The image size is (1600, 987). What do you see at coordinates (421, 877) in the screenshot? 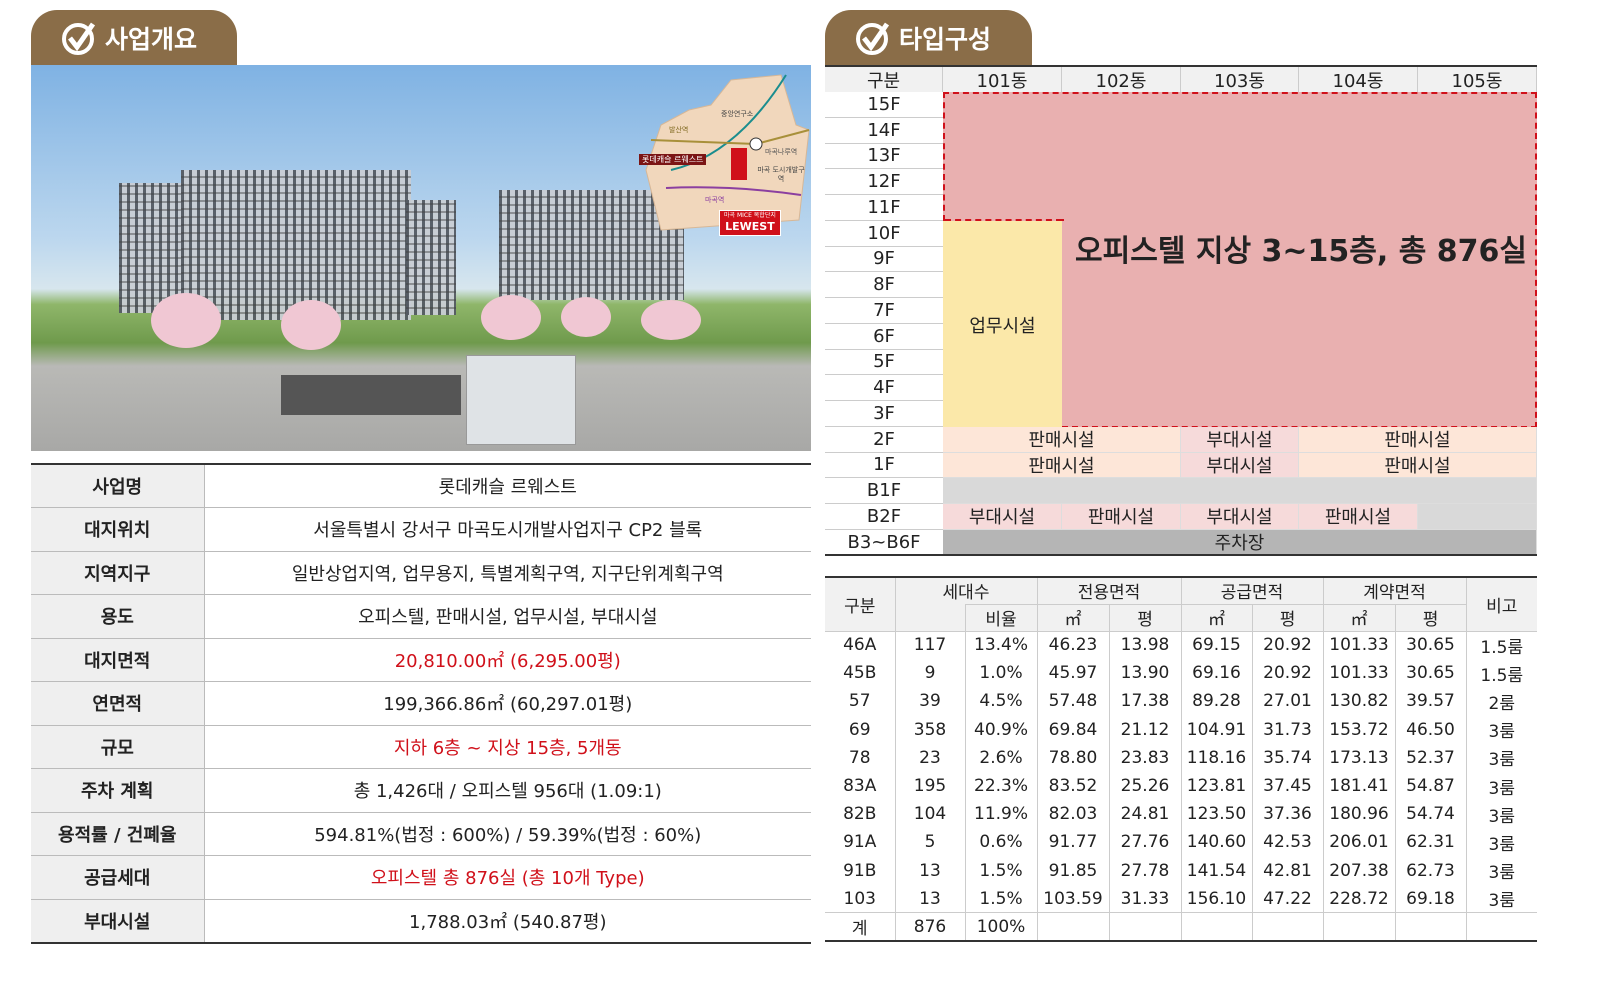
I see `overview-row: 공급세대 오피스텔 총 876실 (총 10개 Type)` at bounding box center [421, 877].